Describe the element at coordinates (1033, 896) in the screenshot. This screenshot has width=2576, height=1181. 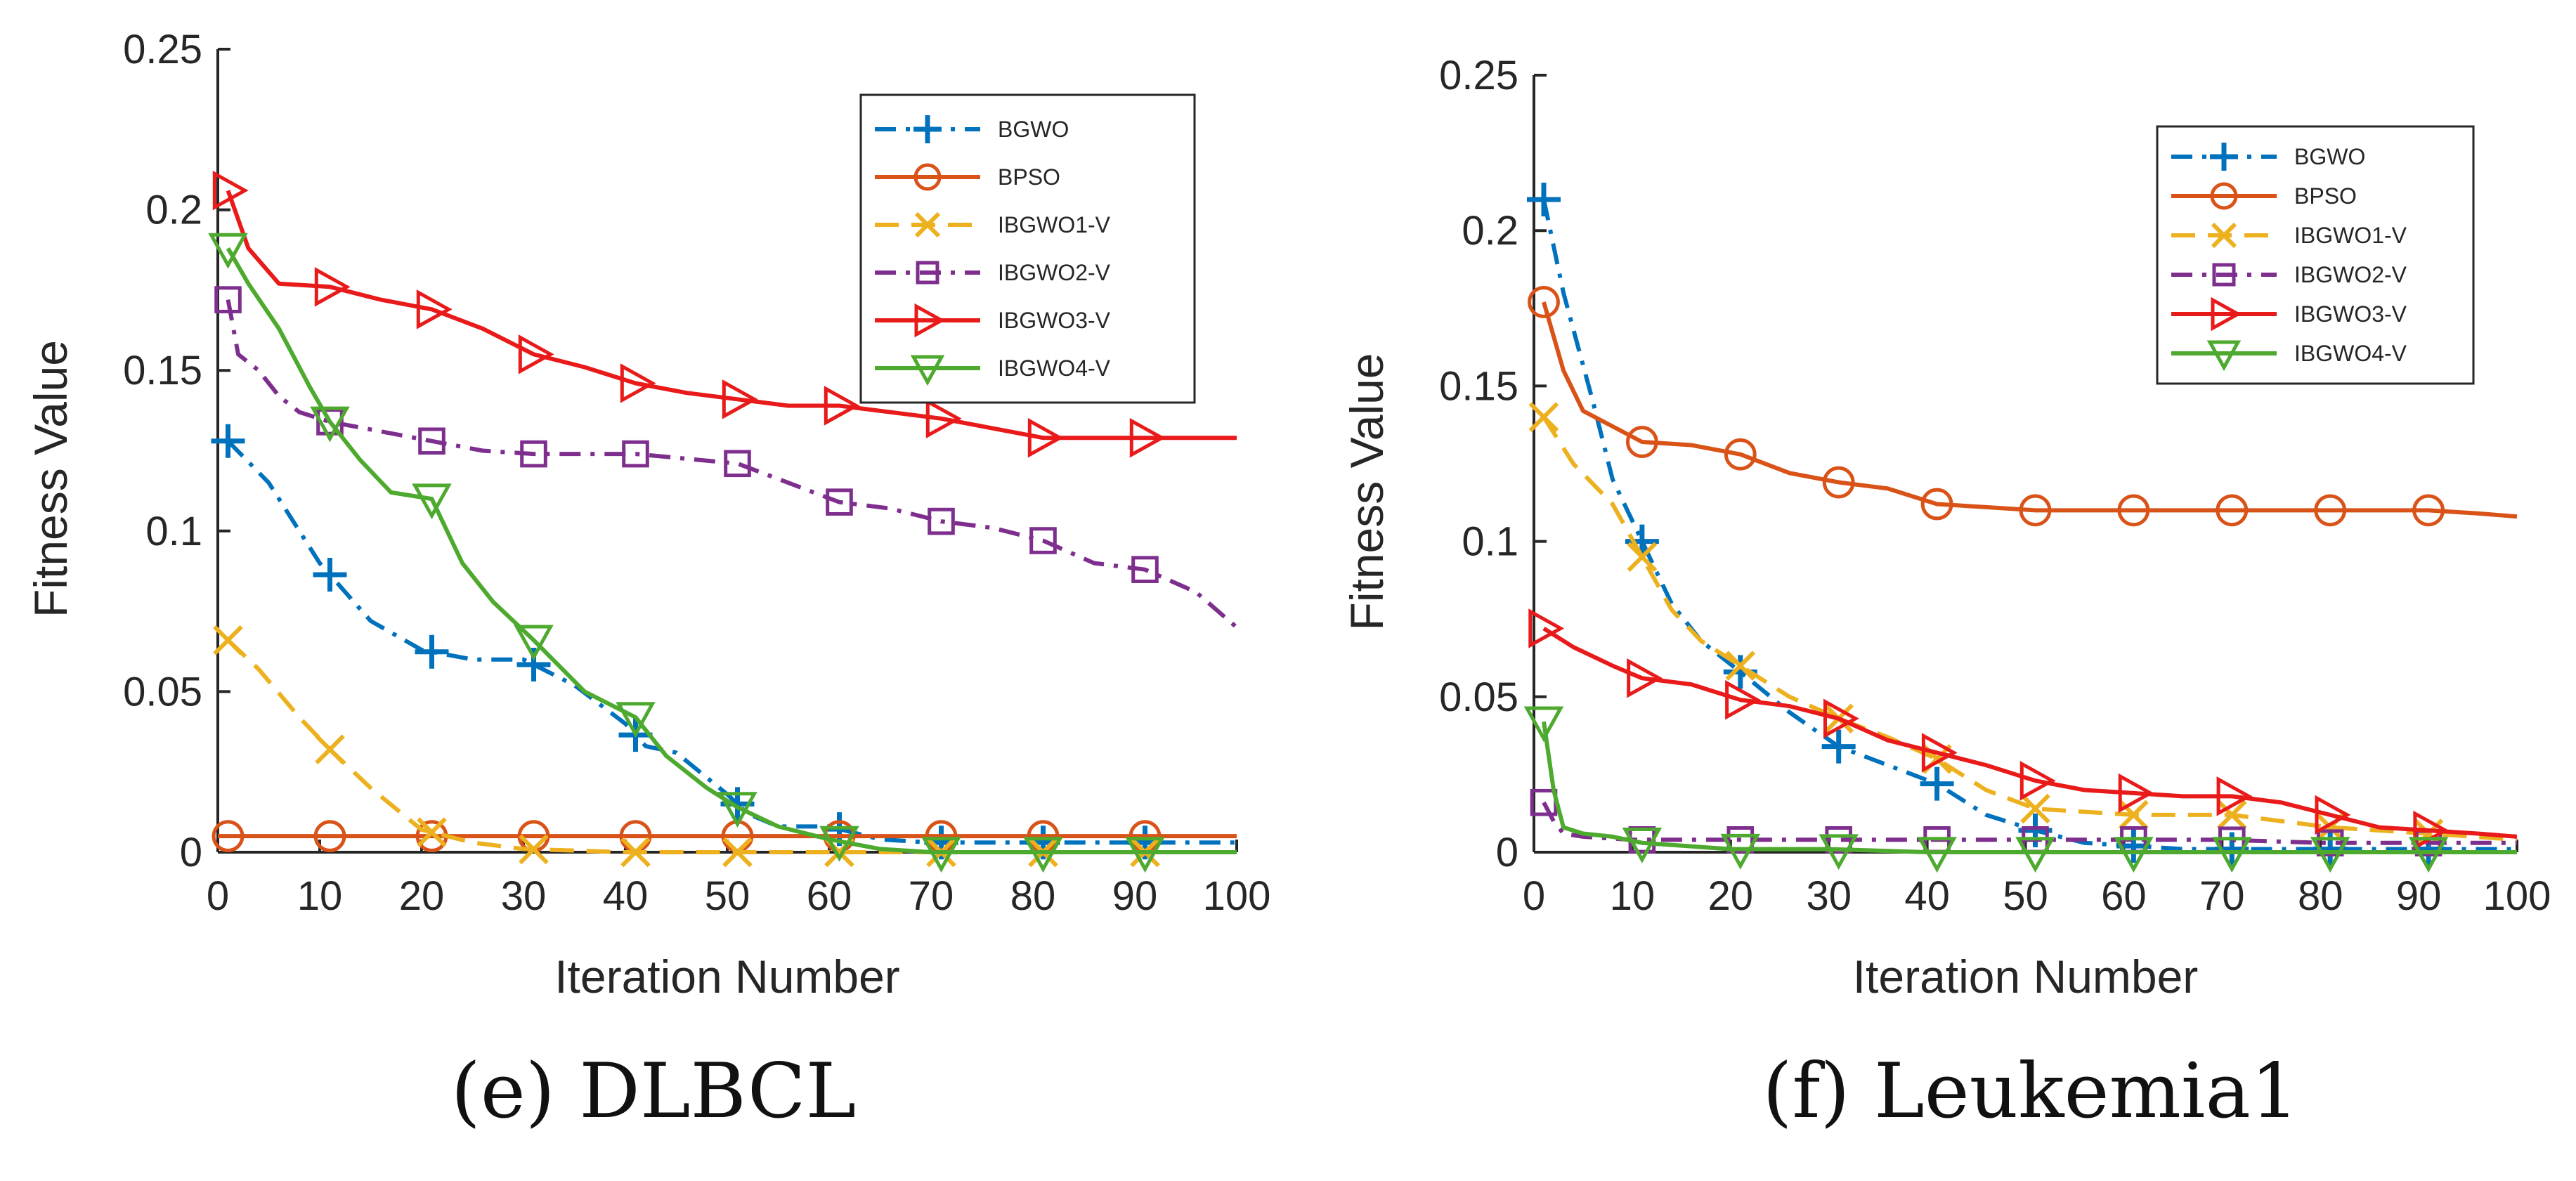
I see `x-tick-label: 80` at that location.